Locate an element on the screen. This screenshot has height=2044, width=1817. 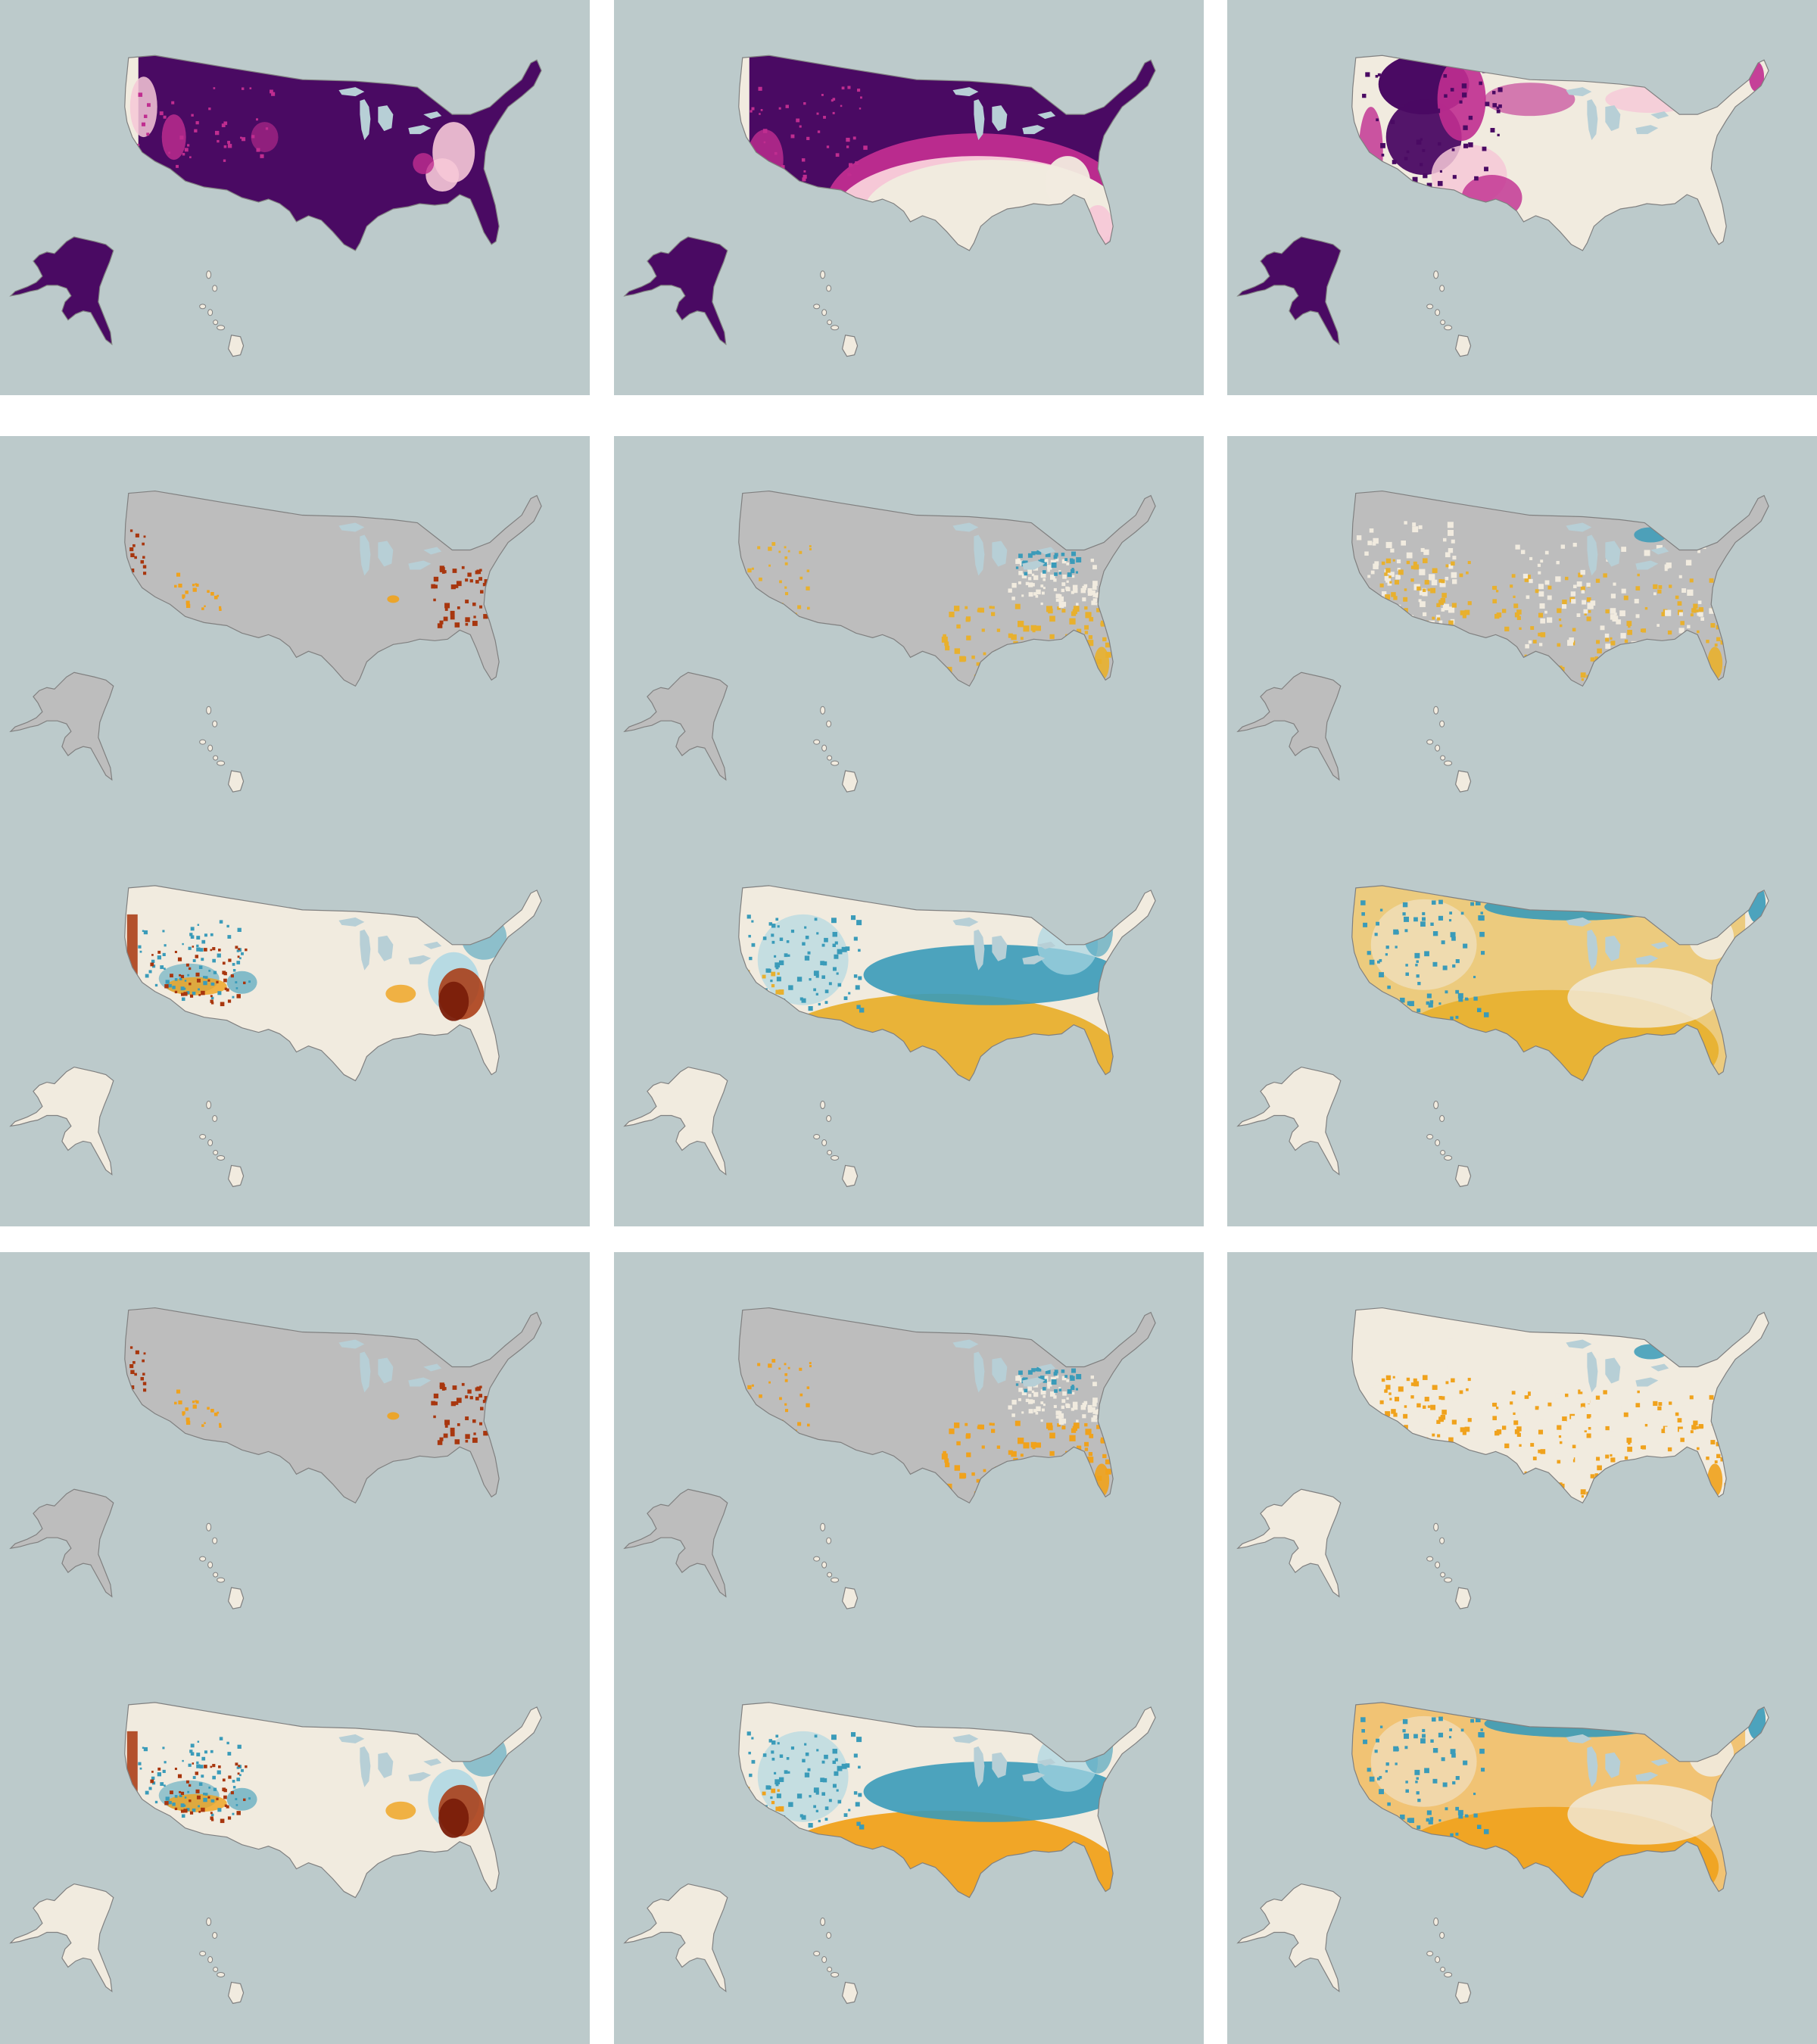
map-panel-r2c2 is located at coordinates (909, 831).